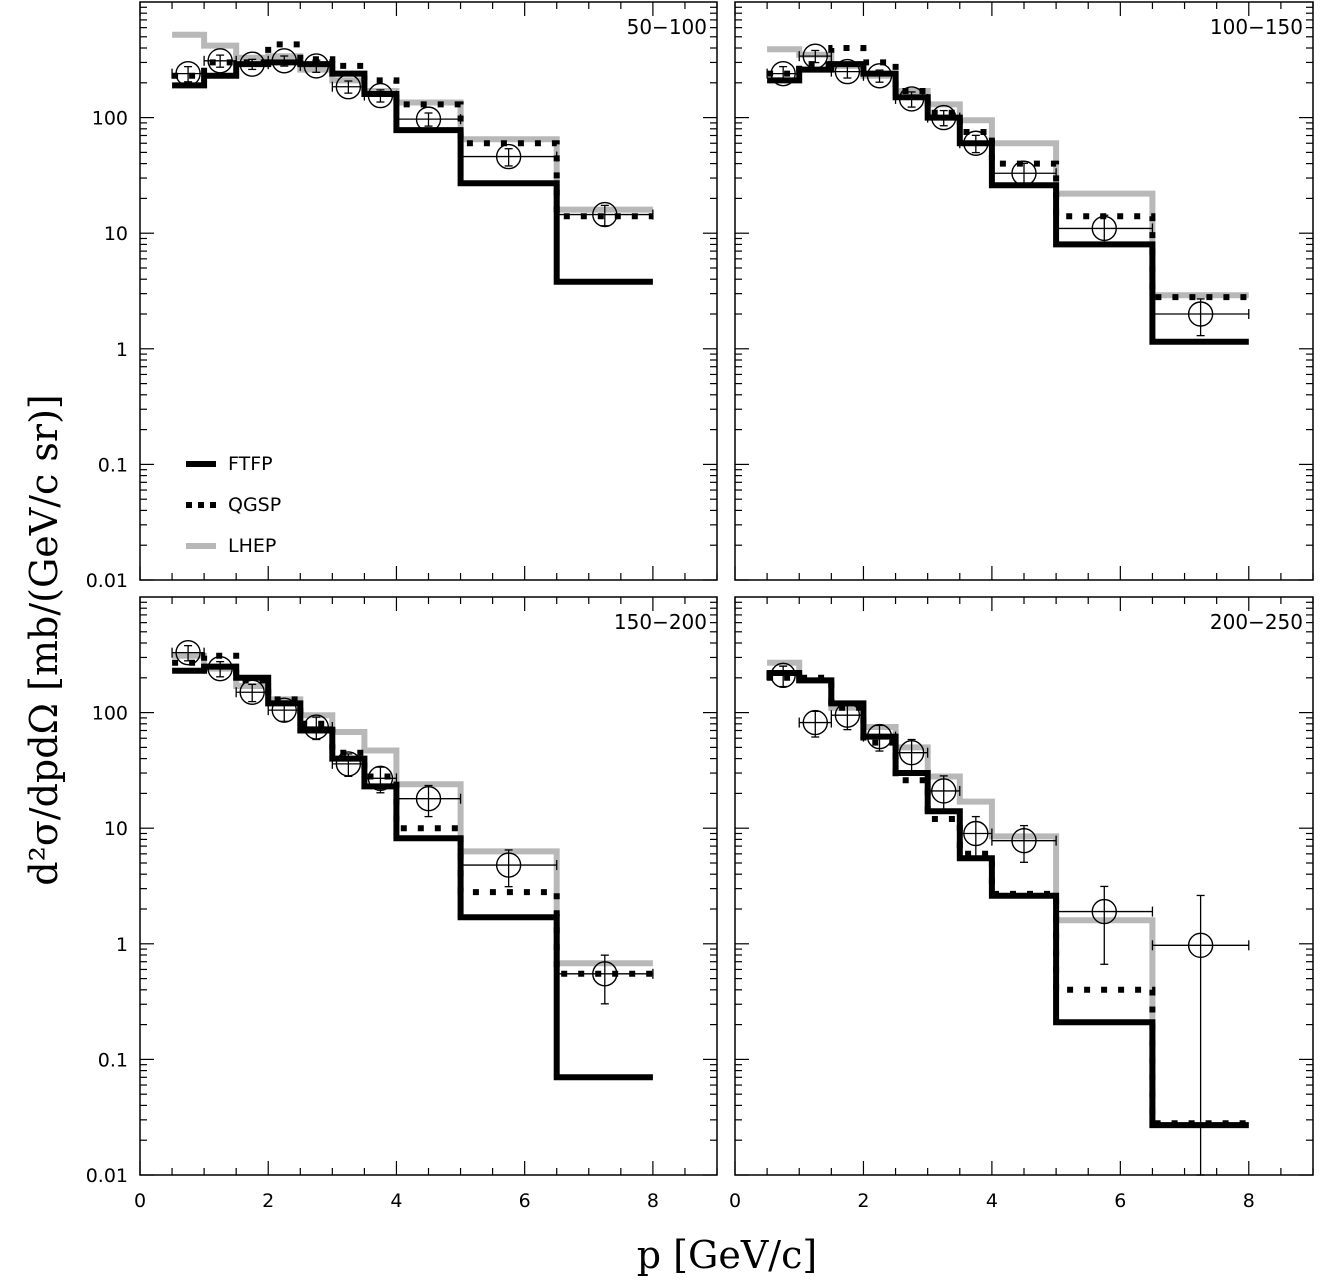 The image size is (1322, 1283). I want to click on x-axis-title: p [GeV/c], so click(727, 1255).